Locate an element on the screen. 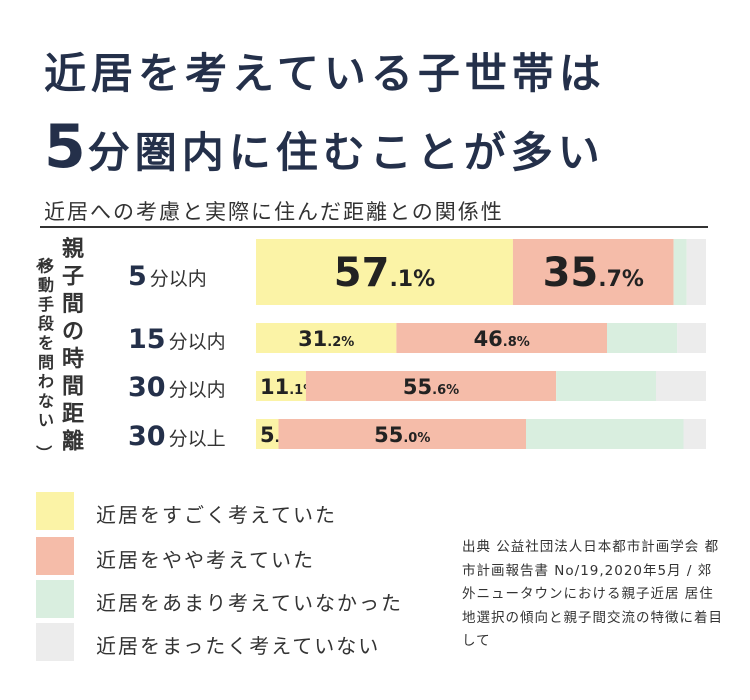  data-label: 55.0% is located at coordinates (402, 435).